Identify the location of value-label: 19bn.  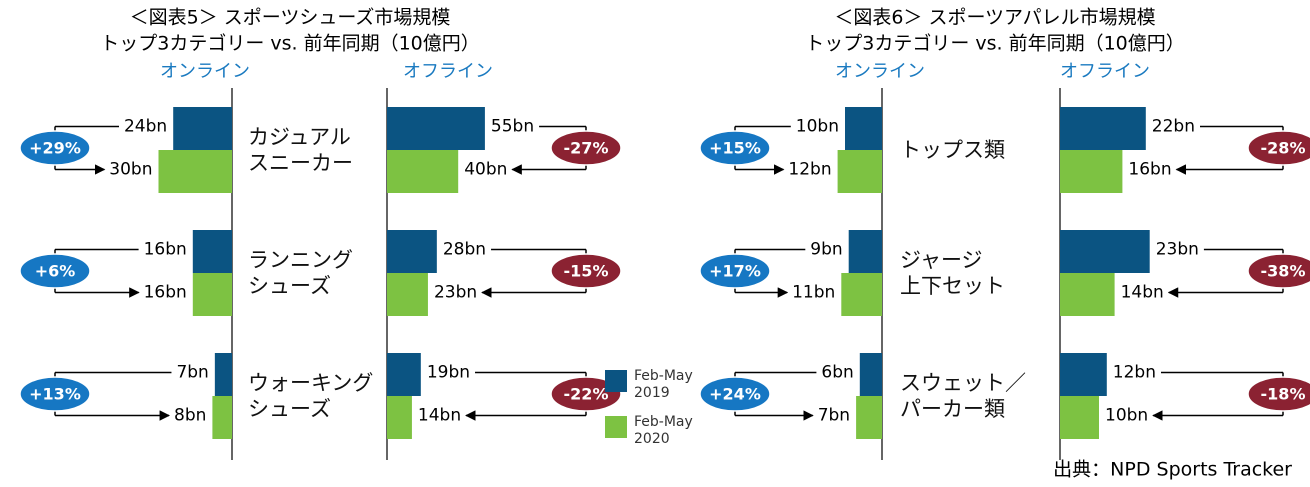
(448, 373).